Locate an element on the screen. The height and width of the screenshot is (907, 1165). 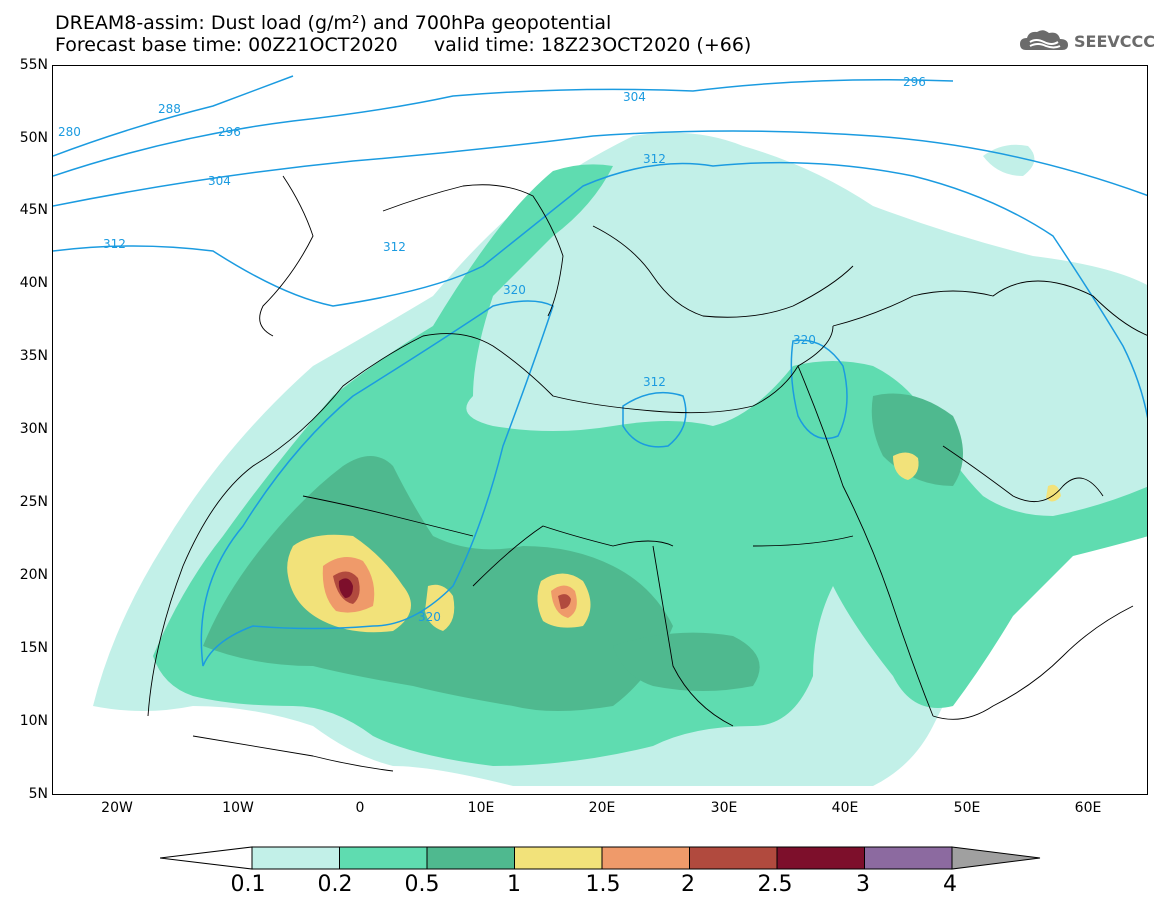
lat-label: 55N is located at coordinates (33, 65).